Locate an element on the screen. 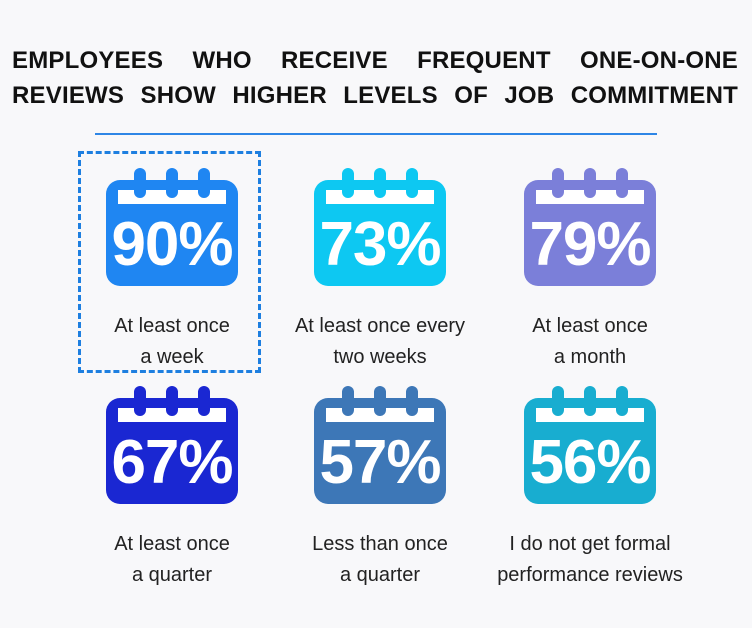 The image size is (752, 628). title-divider is located at coordinates (376, 134).